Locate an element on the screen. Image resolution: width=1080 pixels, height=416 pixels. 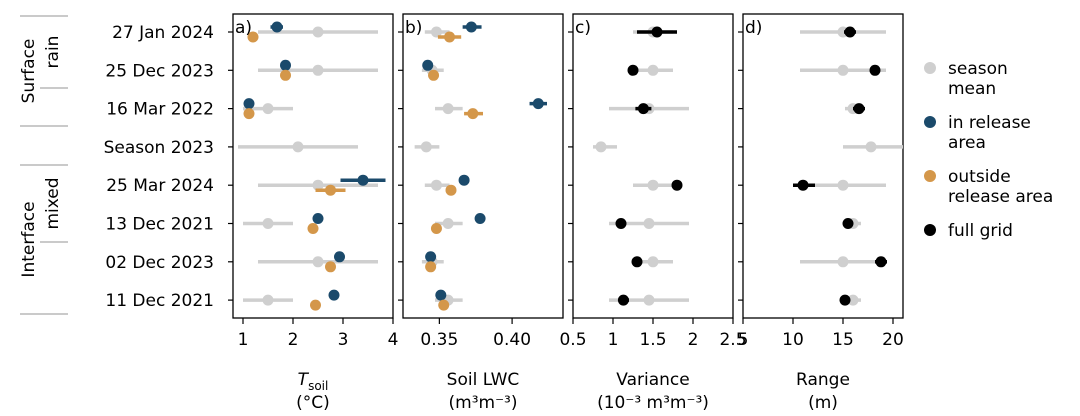
legend-label: area is located at coordinates (967, 143).